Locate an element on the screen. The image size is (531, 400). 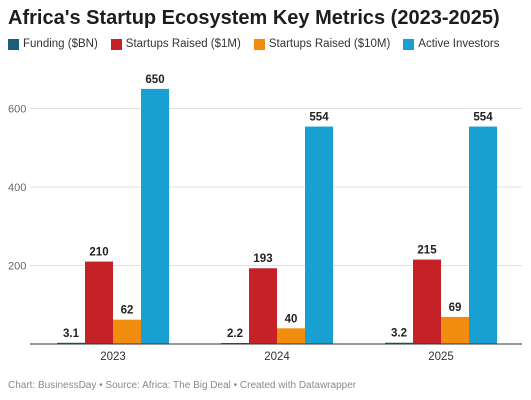
data-label: 2.2 is located at coordinates (235, 334).